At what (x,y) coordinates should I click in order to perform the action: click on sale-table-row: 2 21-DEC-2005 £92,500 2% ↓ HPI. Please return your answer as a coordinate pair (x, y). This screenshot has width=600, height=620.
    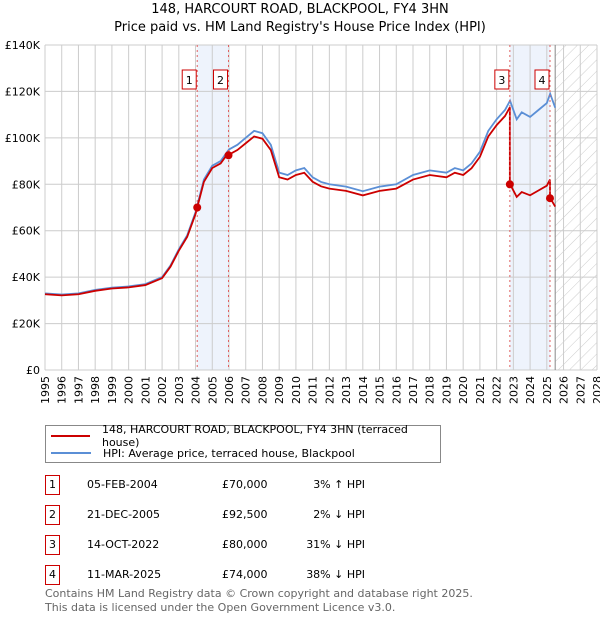
    Looking at the image, I should click on (245, 515).